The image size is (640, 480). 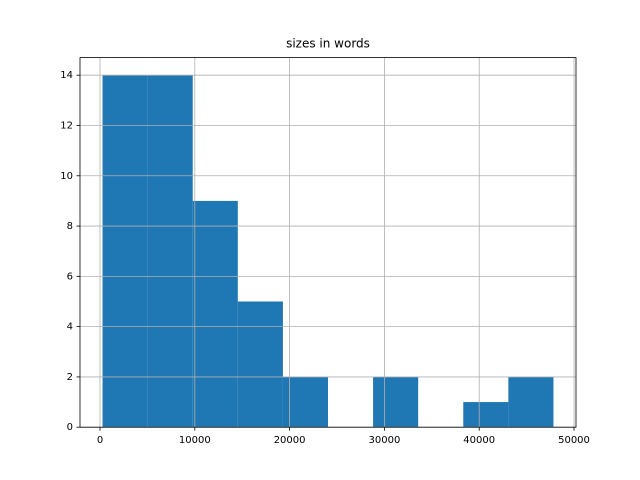 What do you see at coordinates (574, 440) in the screenshot?
I see `x-tick-label: 50000` at bounding box center [574, 440].